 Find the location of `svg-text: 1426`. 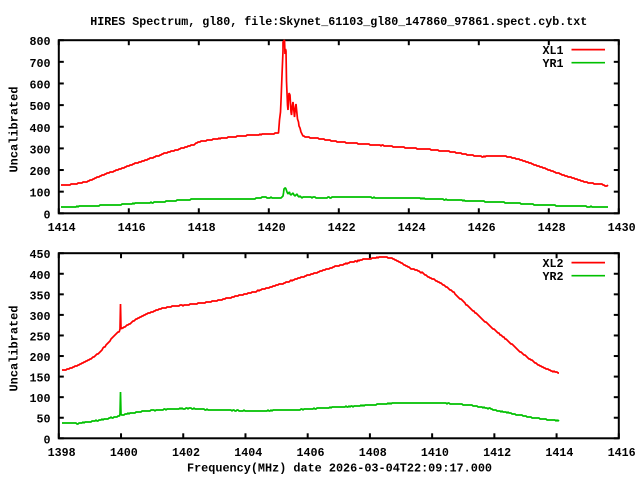

svg-text: 1426 is located at coordinates (482, 228).